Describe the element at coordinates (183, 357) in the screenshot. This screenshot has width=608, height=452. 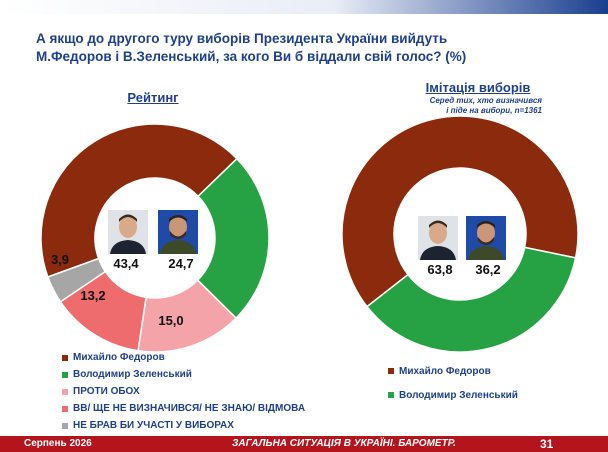
I see `legend-item-fedorov: Михайло Федоров` at that location.